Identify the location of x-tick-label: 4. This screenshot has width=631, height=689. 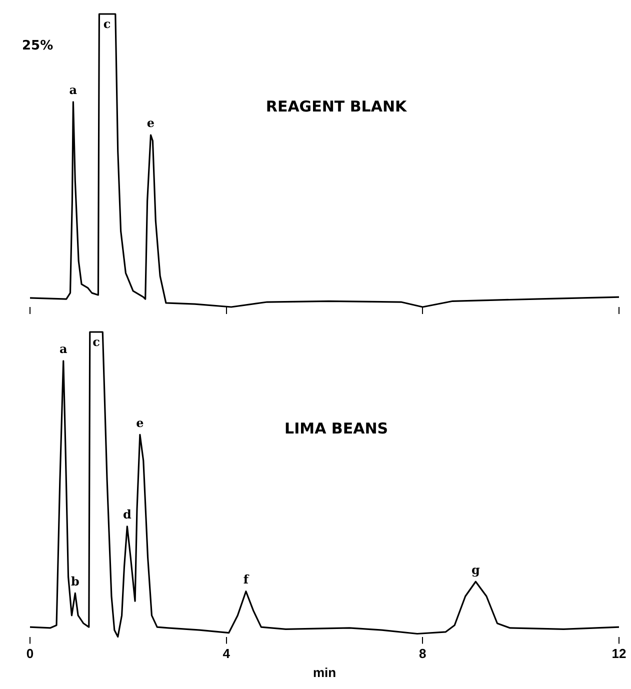
(226, 654).